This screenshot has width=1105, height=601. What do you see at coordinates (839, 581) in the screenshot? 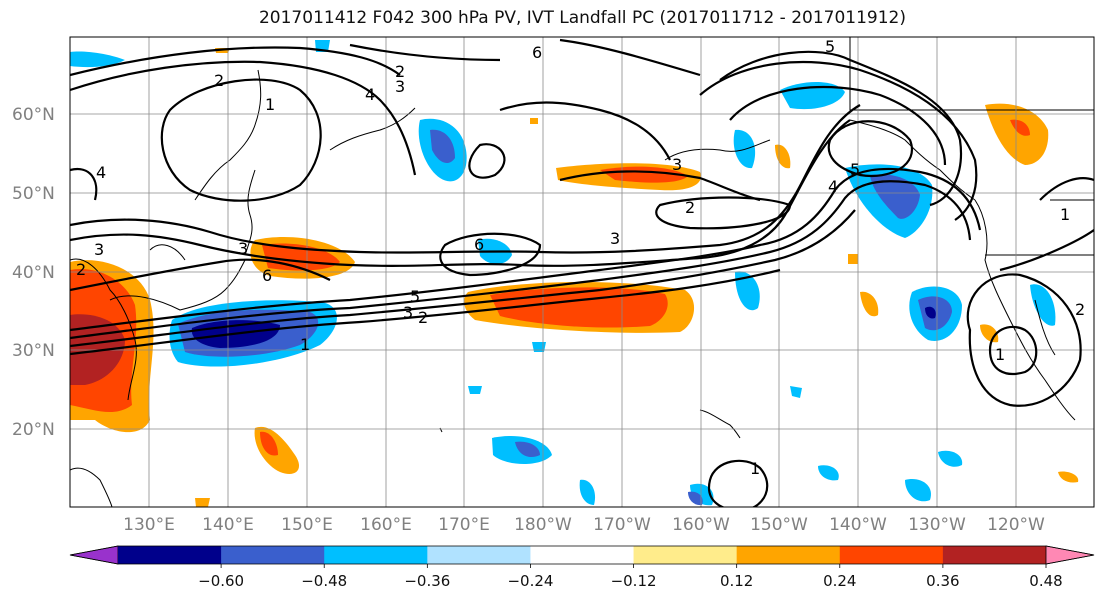
I see `colorbar-tick-label: 0.24` at bounding box center [839, 581].